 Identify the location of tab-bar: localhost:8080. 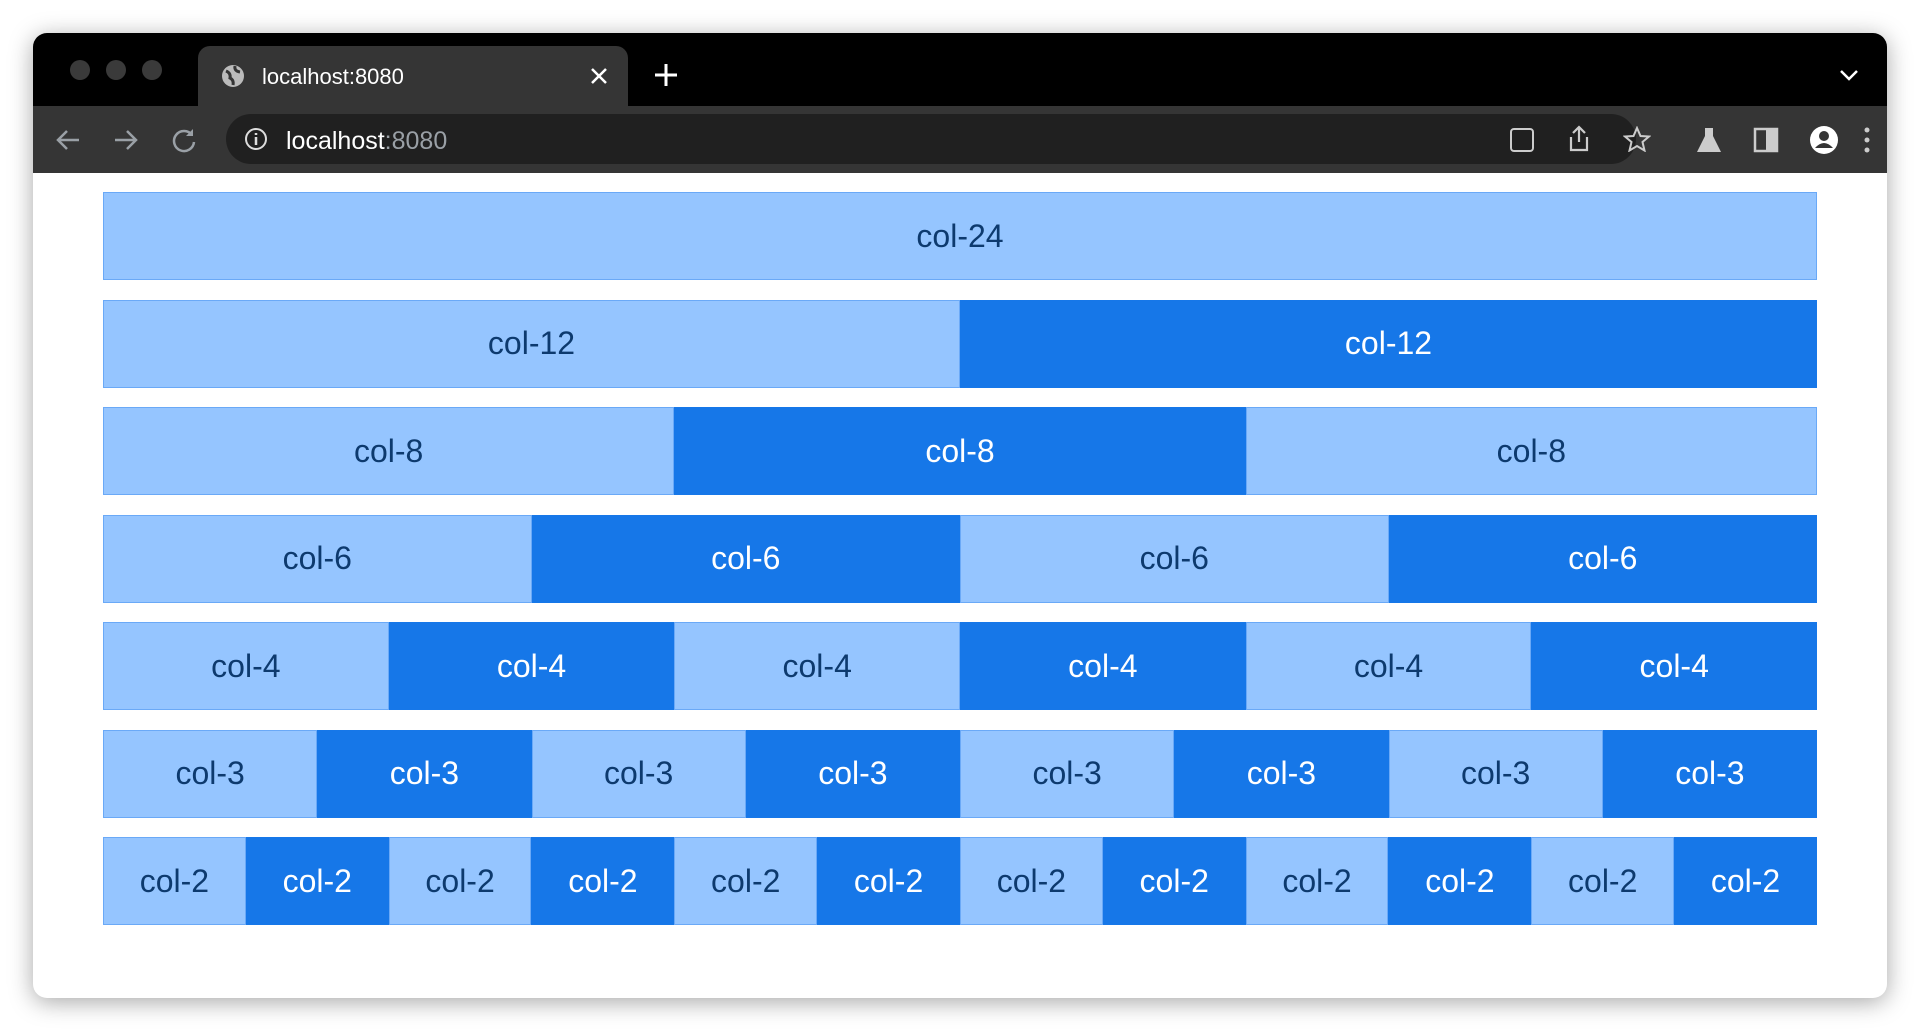
(960, 69).